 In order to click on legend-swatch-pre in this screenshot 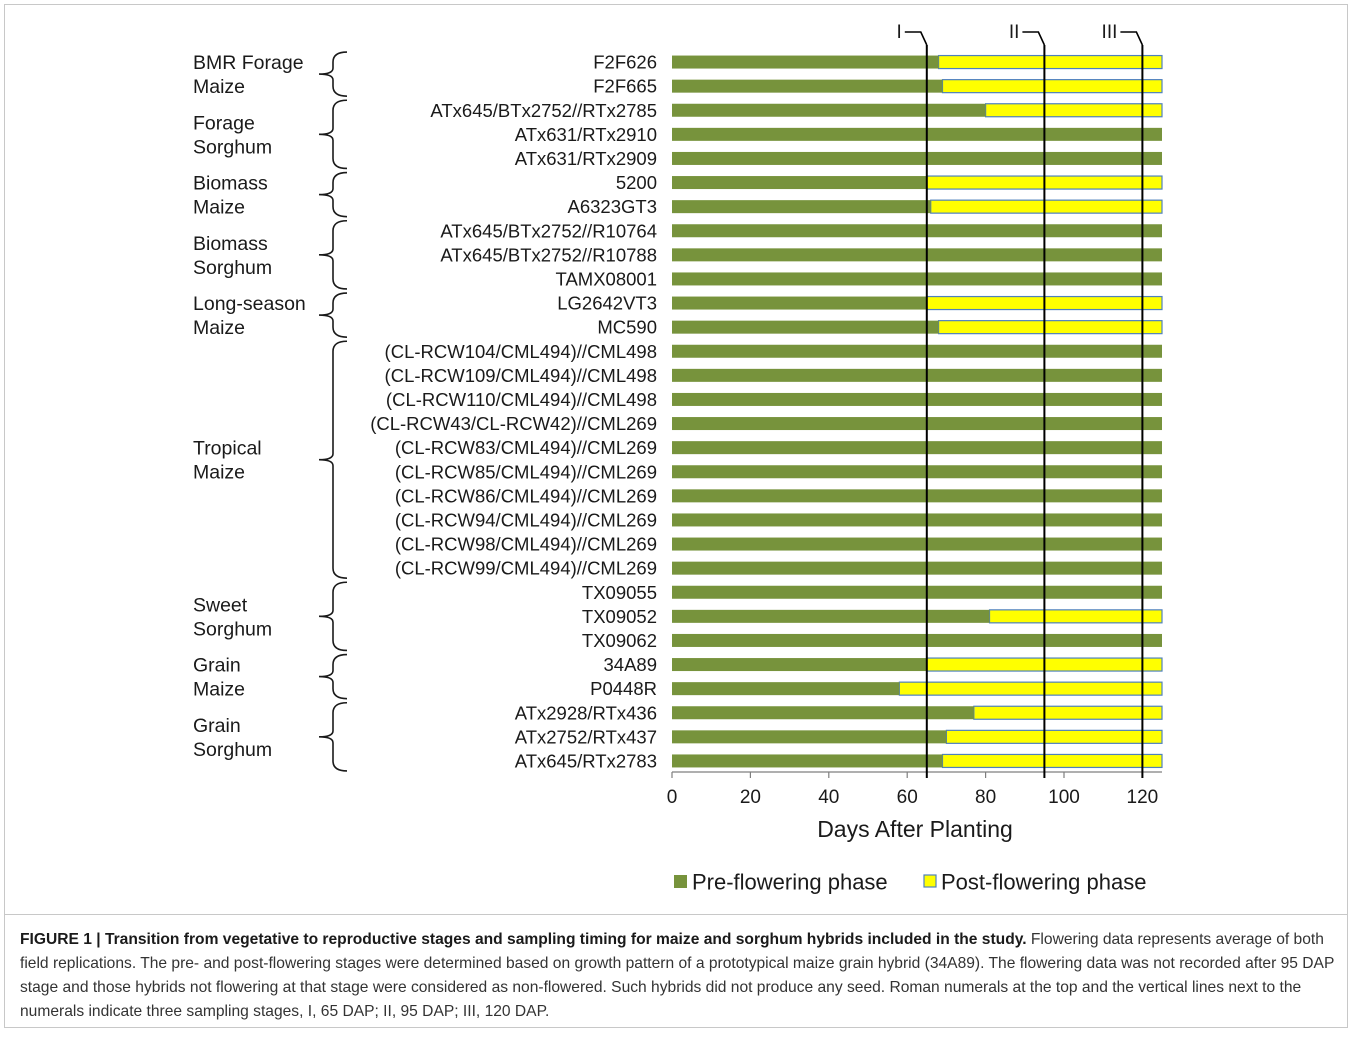, I will do `click(680, 881)`.